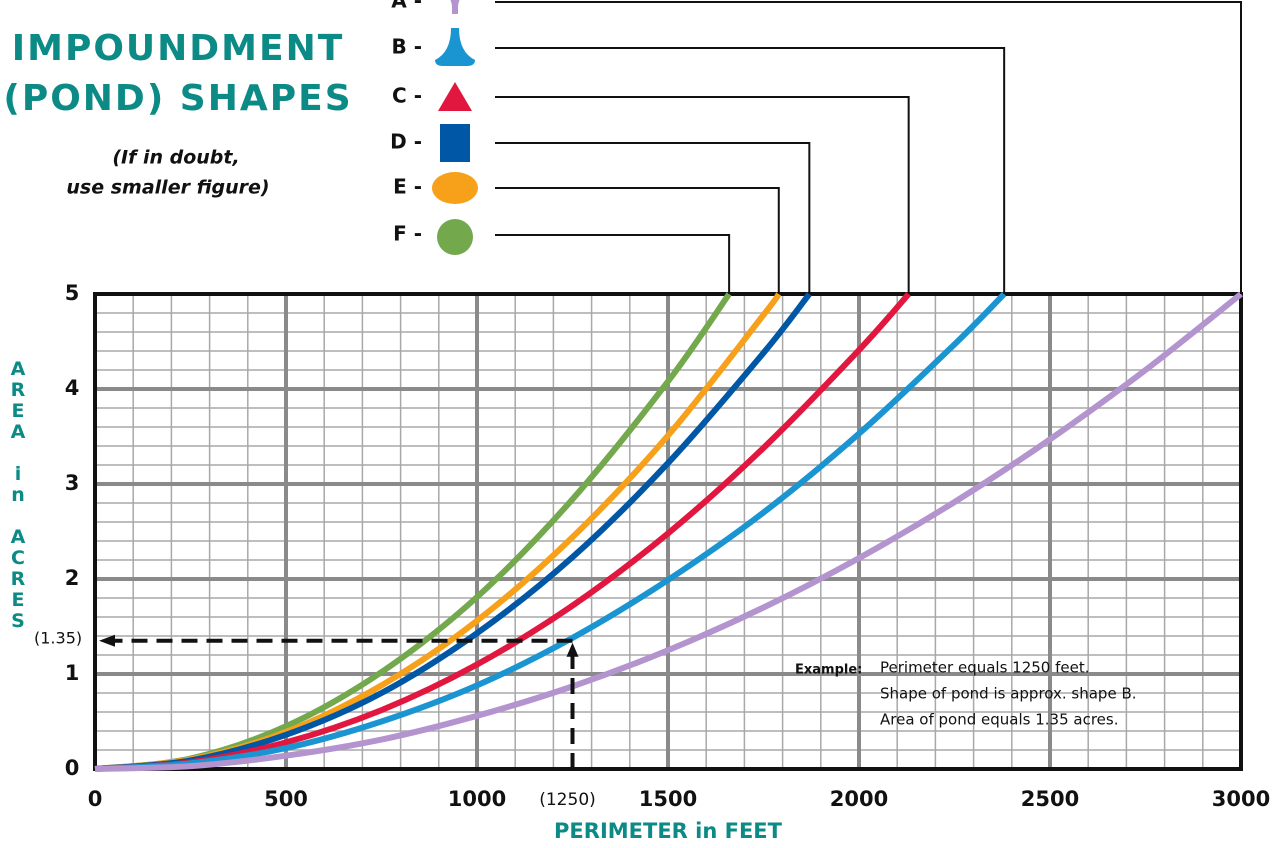  I want to click on y-tick-label: 3, so click(72, 483).